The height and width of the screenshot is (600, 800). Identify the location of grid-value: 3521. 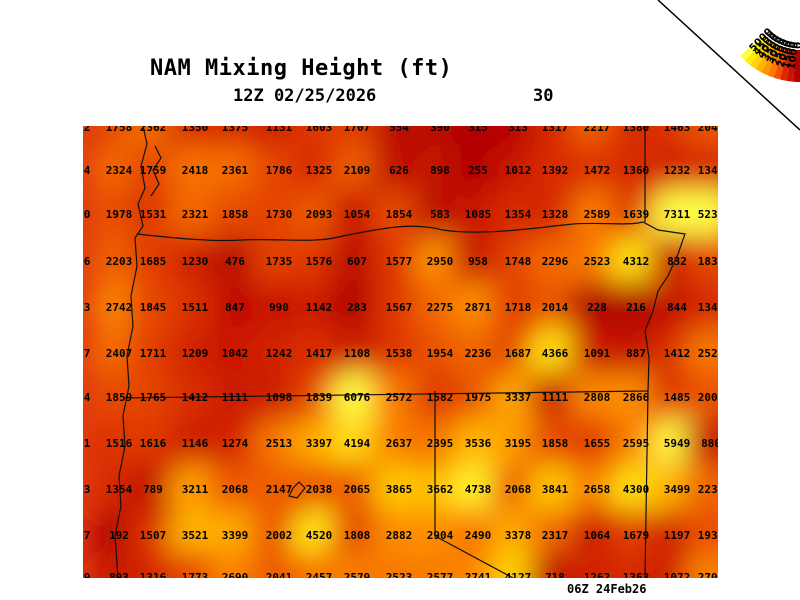
(195, 535).